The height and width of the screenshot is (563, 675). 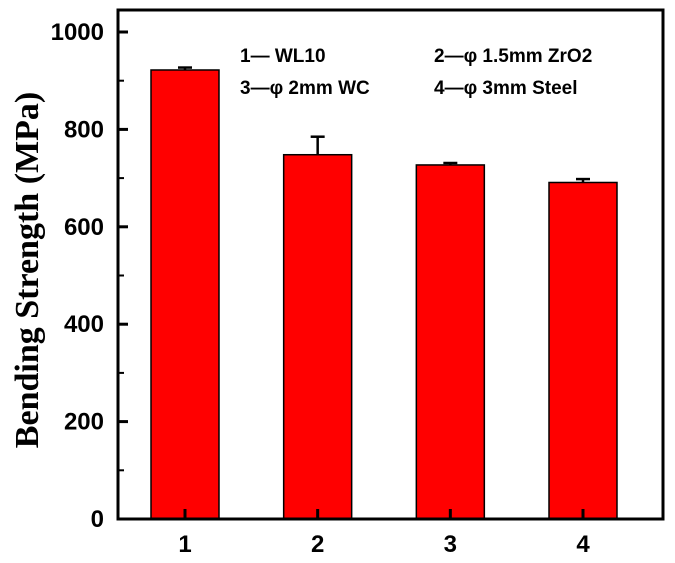 I want to click on y-tick-label-0: 0, so click(x=97, y=519).